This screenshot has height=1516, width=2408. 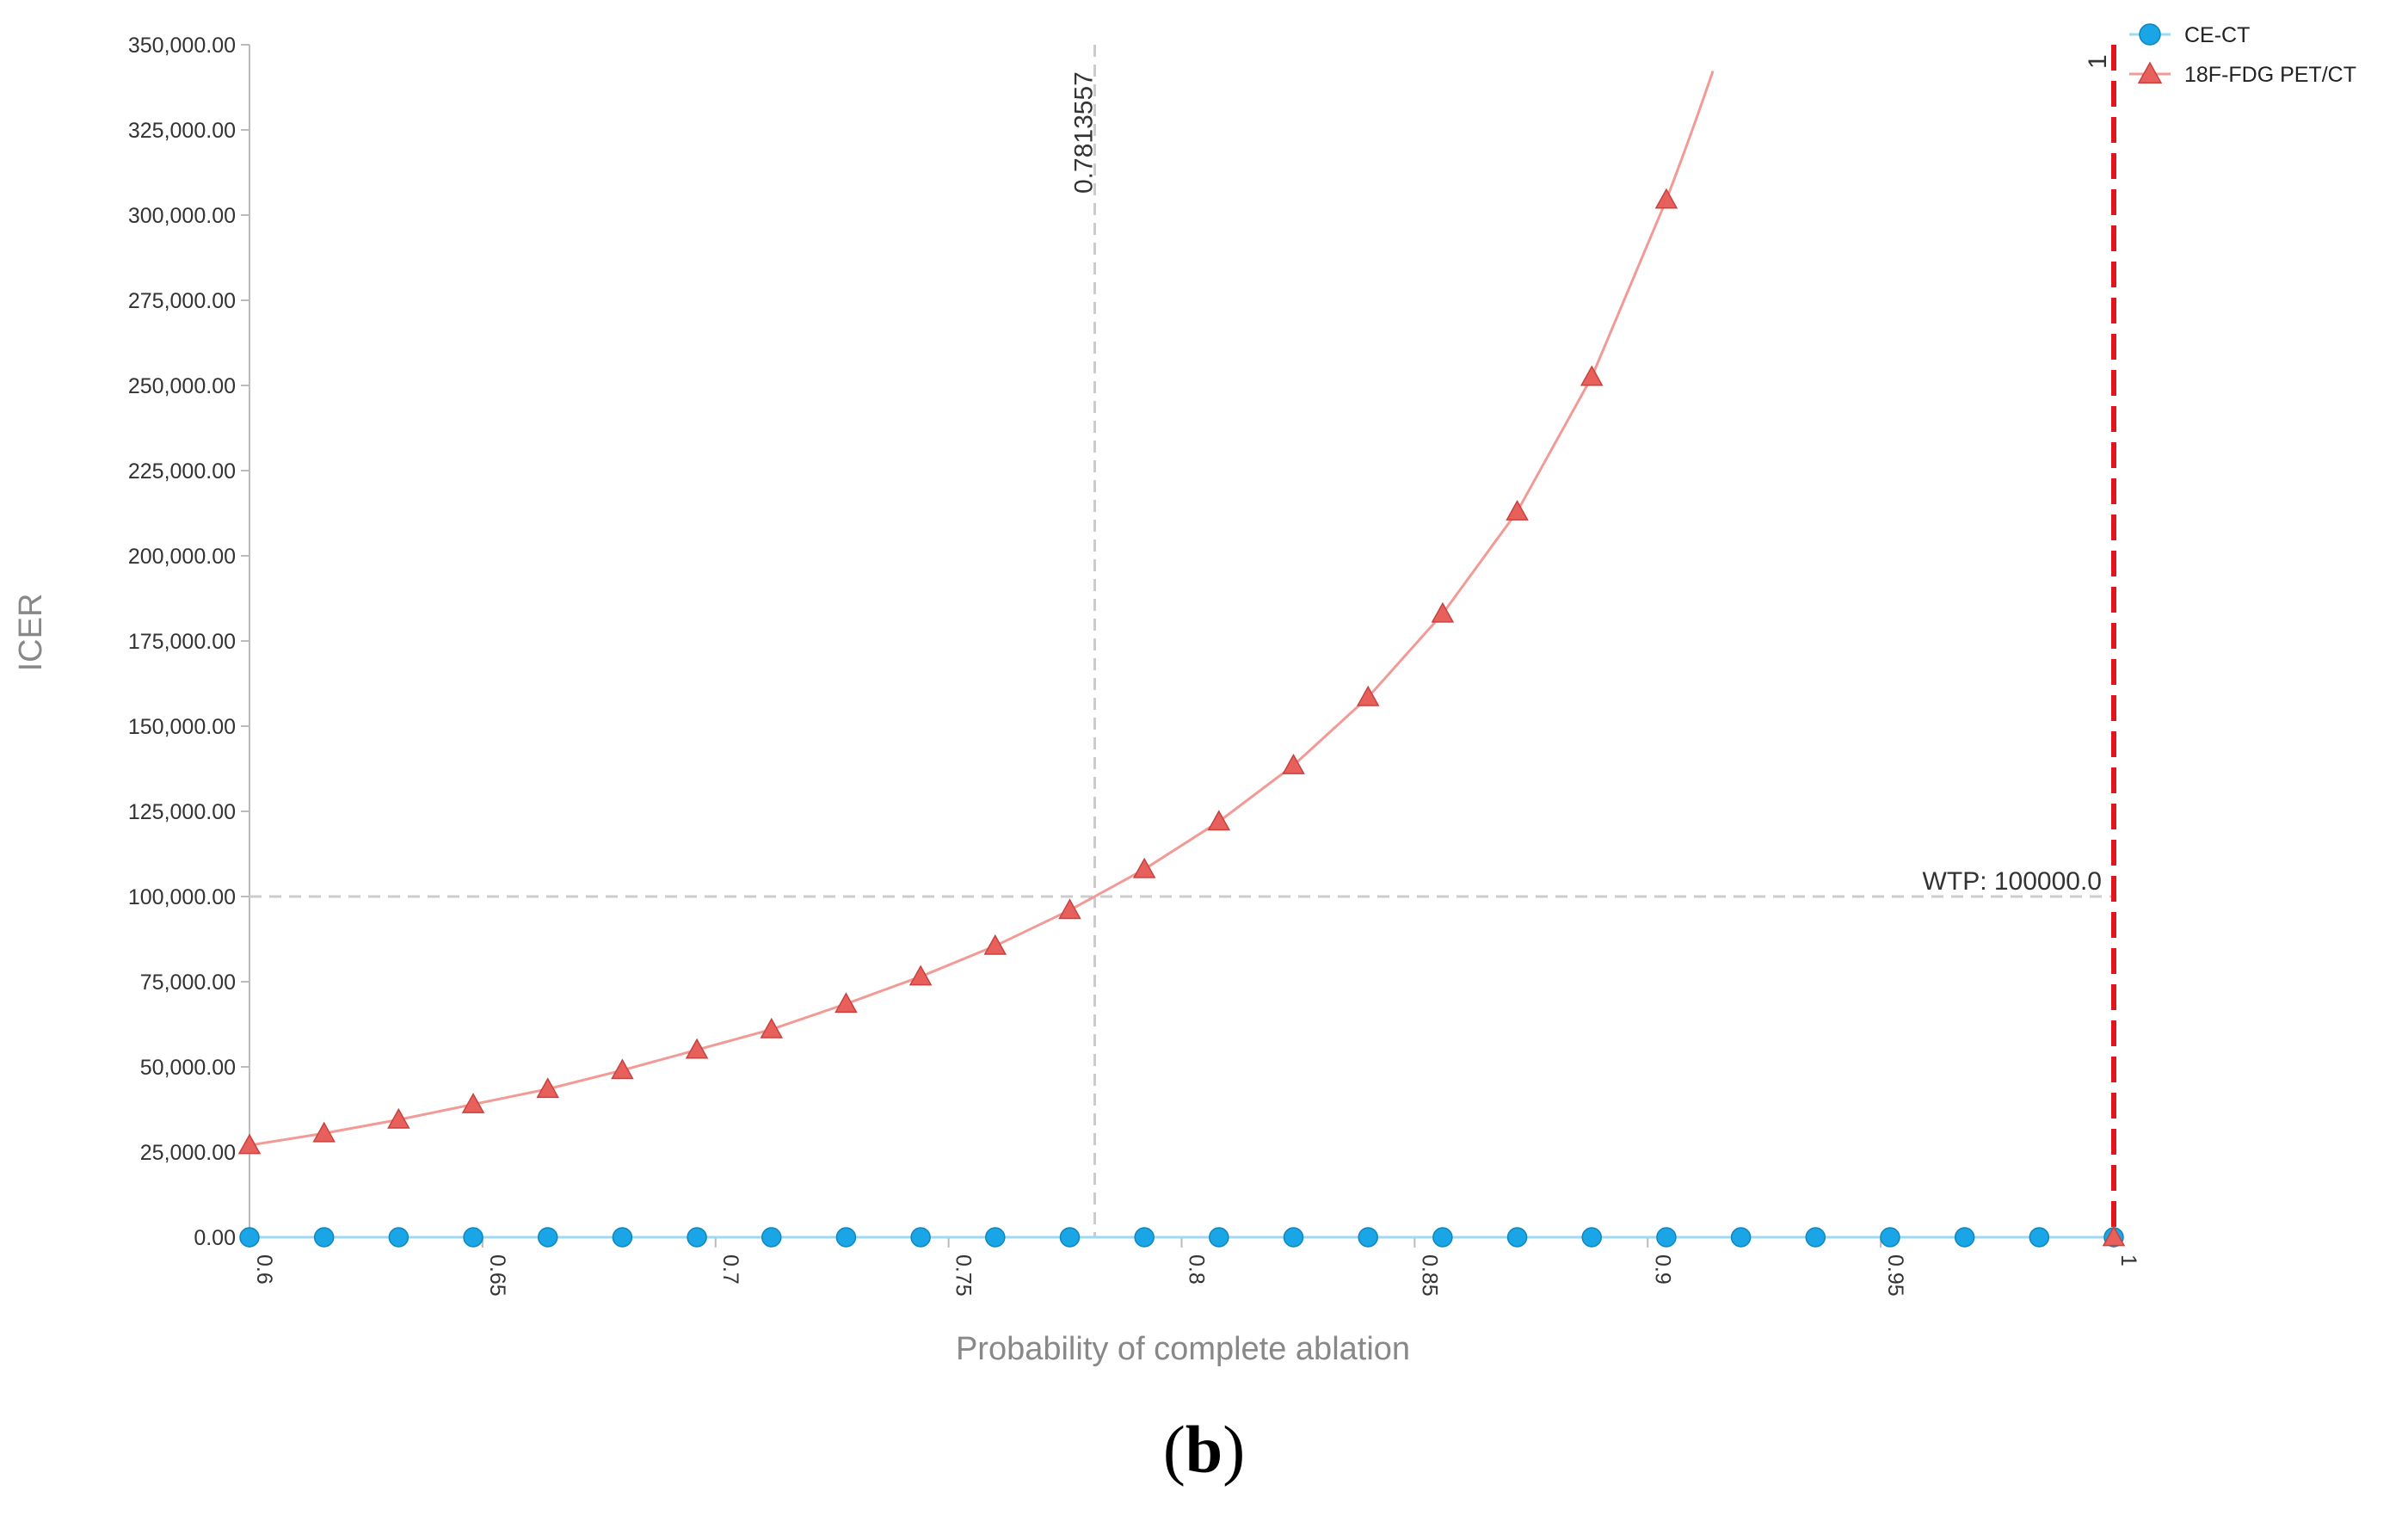 I want to click on legend-label-ce-ct: CE-CT, so click(x=2217, y=35).